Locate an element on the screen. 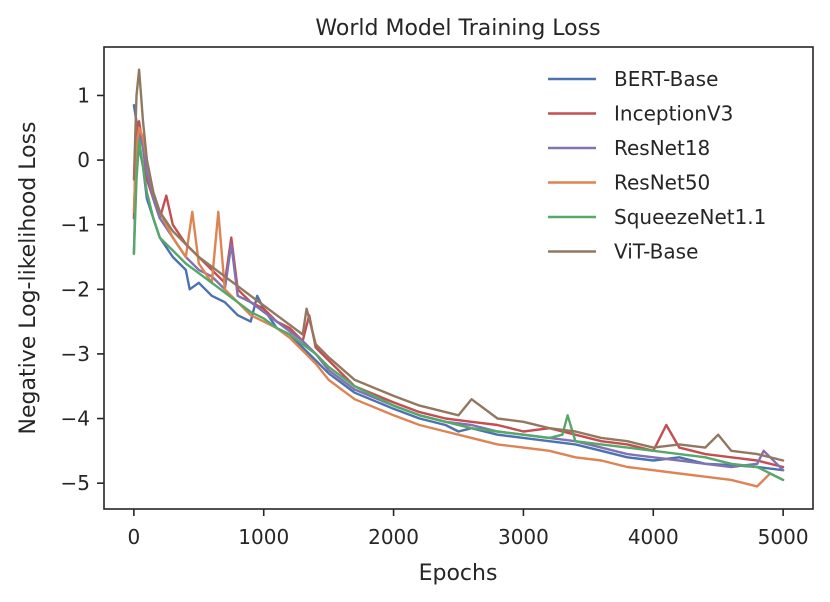  x-tick-label: 3000 is located at coordinates (523, 537).